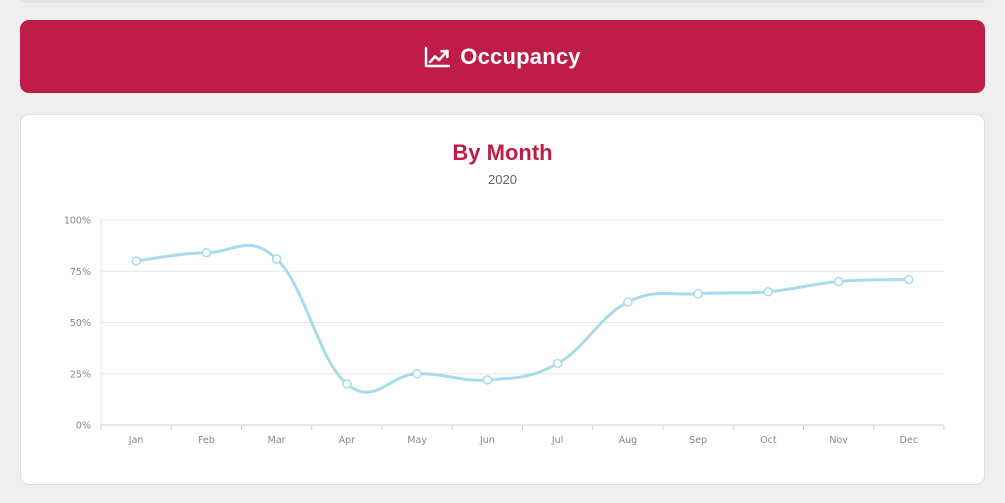 The image size is (1005, 503). I want to click on data-point-dec, so click(909, 279).